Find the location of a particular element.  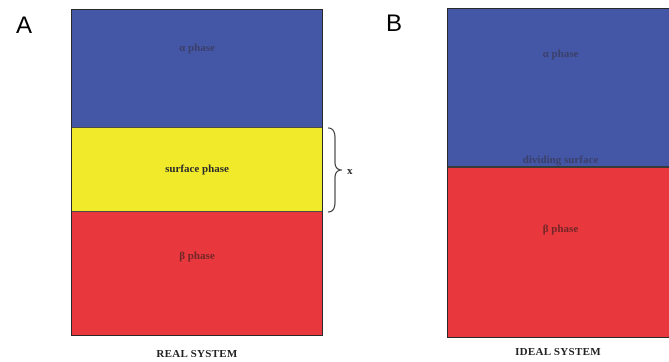

alpha-phase-region: α phase dividing surface is located at coordinates (558, 88).